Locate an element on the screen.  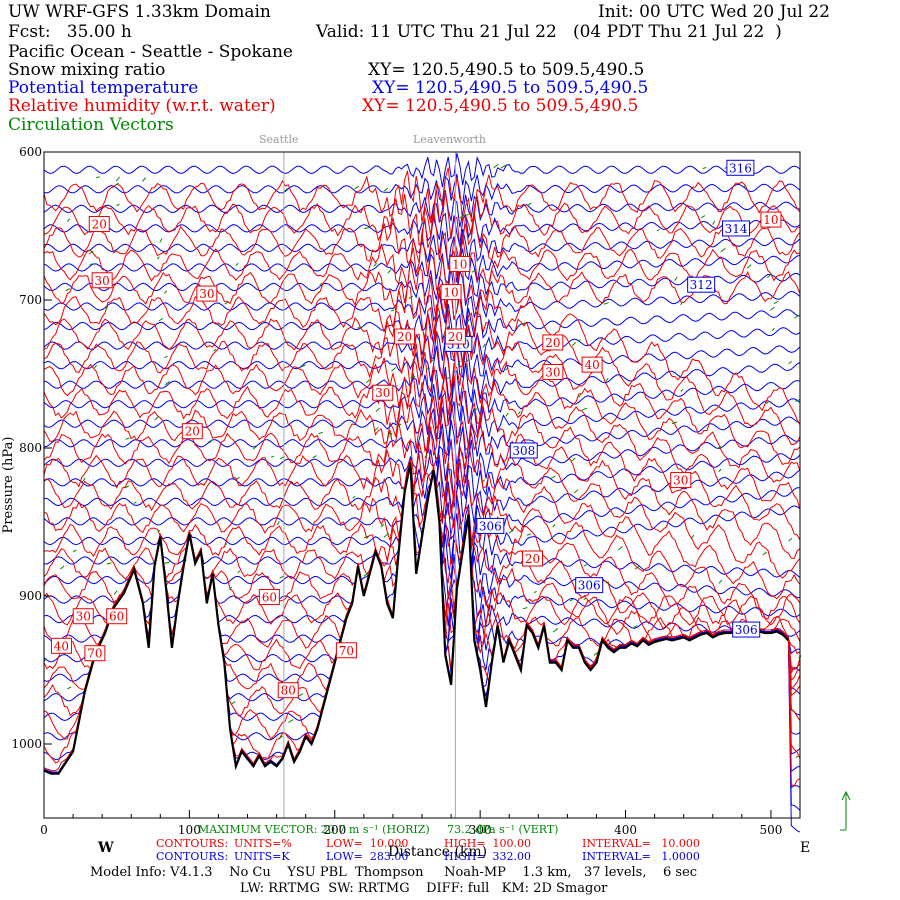
rh-contour-low: LOW= 10.000 is located at coordinates (367, 843).